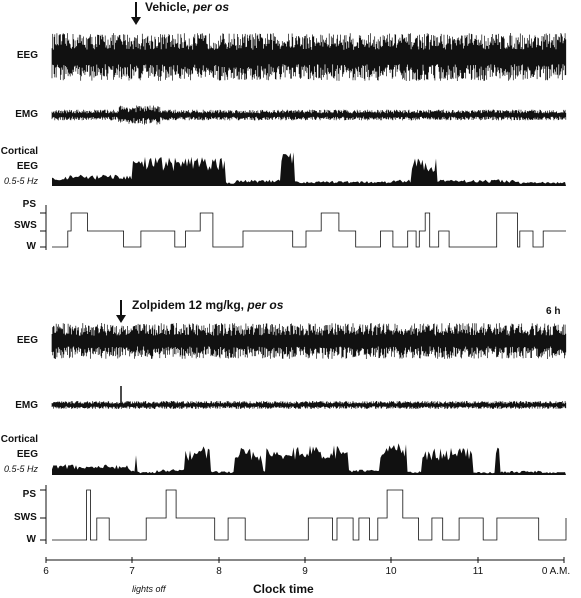 The width and height of the screenshot is (581, 598). I want to click on x-tick-label: 11, so click(478, 571).